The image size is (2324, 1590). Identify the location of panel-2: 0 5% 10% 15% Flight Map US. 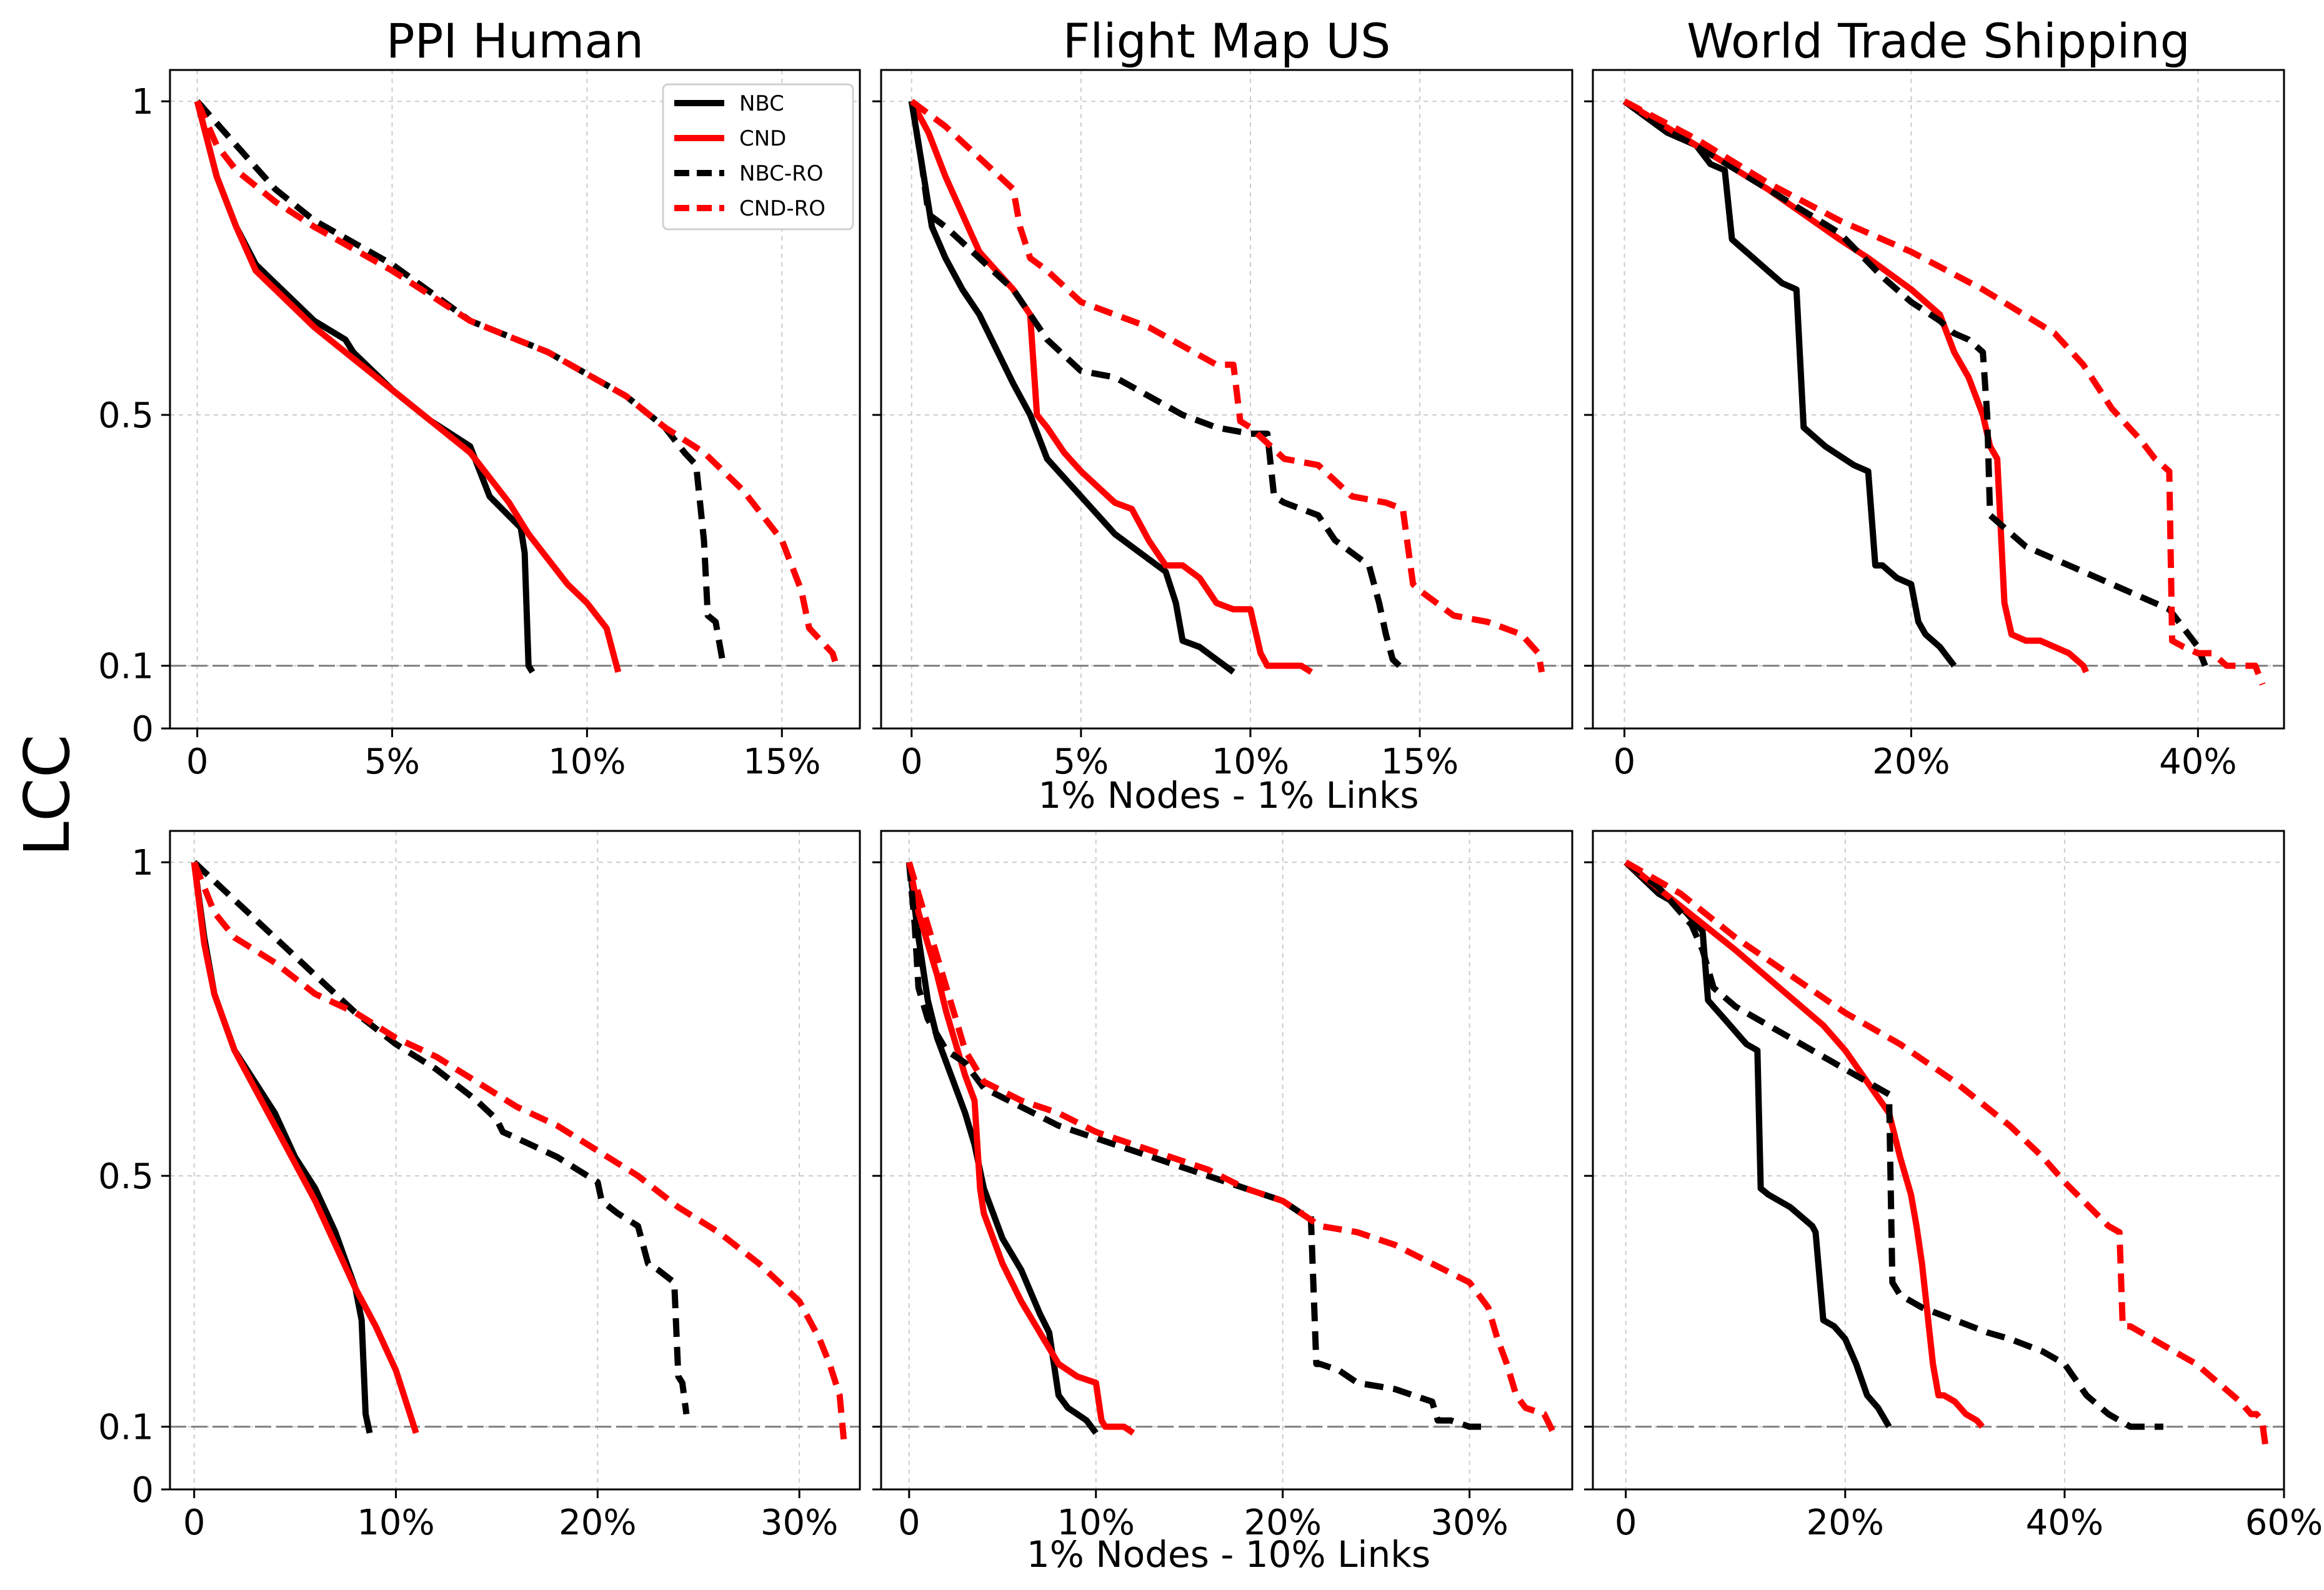
(1222, 397).